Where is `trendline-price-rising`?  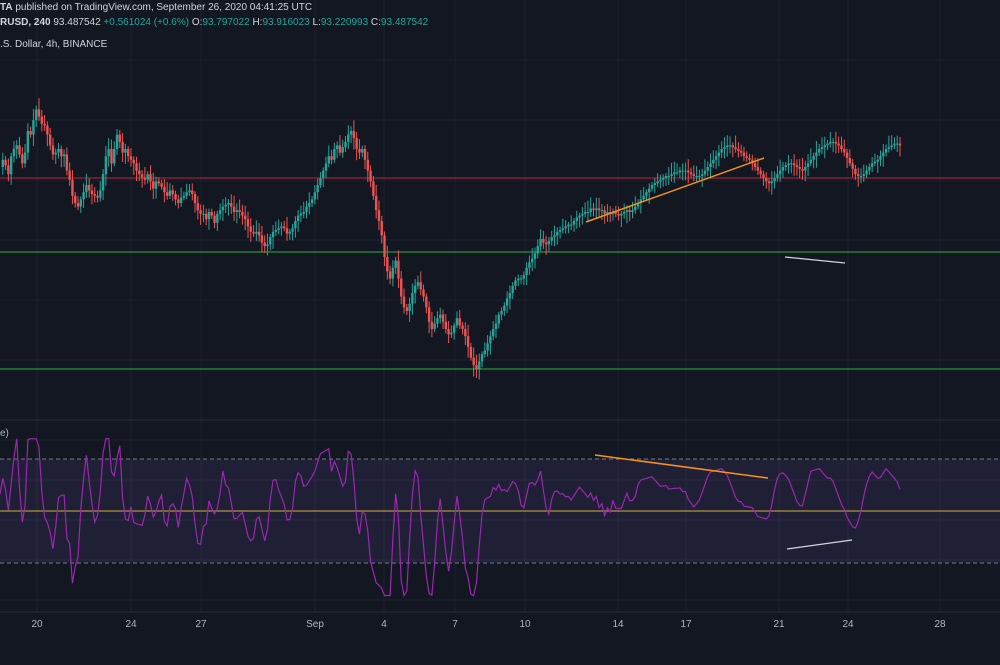 trendline-price-rising is located at coordinates (675, 190).